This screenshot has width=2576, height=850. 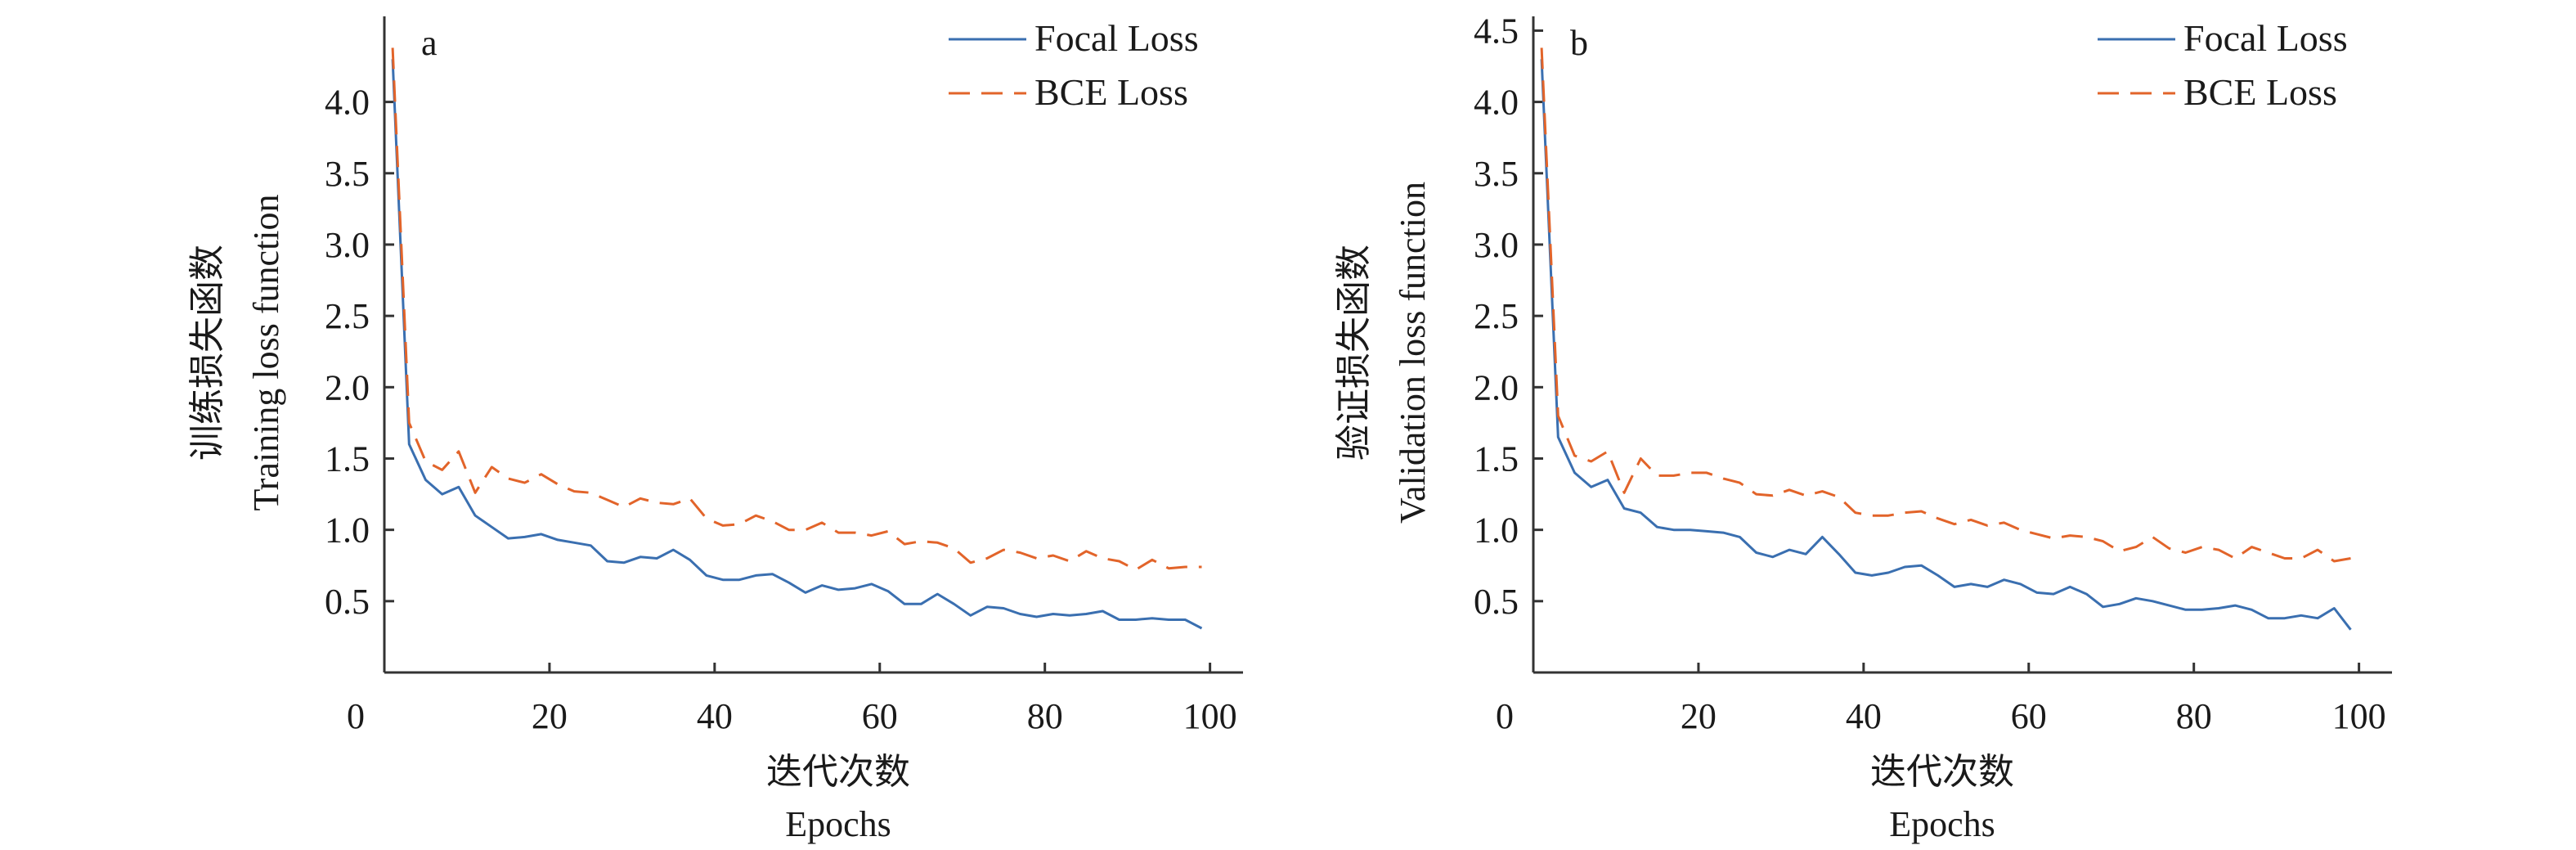 What do you see at coordinates (1496, 31) in the screenshot?
I see `y-tick-label: 4.5` at bounding box center [1496, 31].